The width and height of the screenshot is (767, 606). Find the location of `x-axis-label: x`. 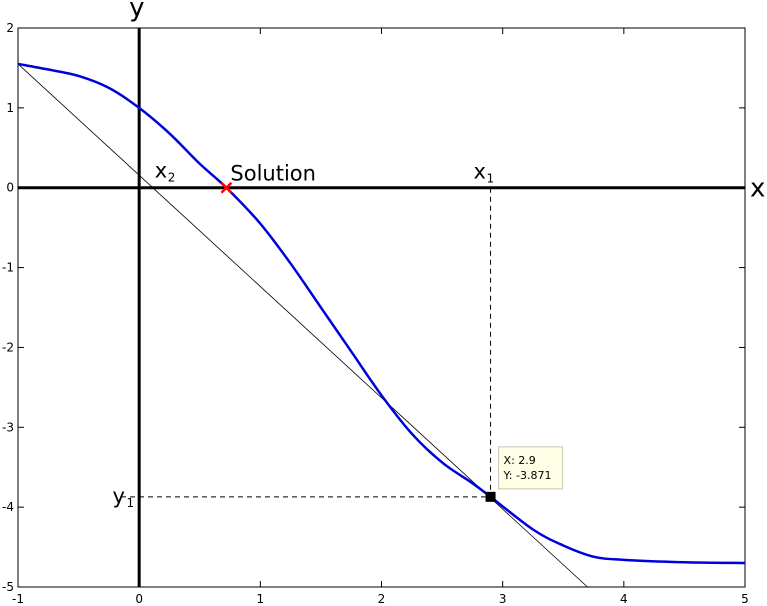

x-axis-label: x is located at coordinates (757, 189).